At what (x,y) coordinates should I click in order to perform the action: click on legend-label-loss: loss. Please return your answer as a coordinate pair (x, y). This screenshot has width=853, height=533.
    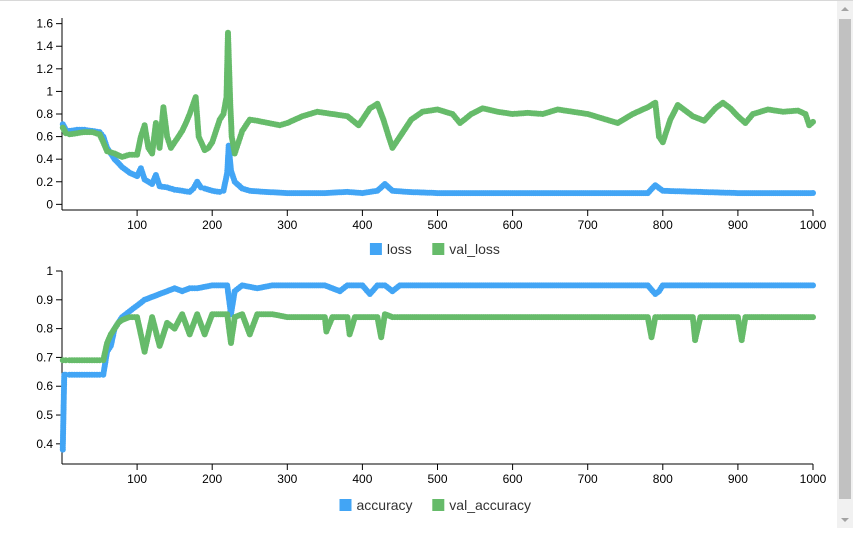
    Looking at the image, I should click on (399, 249).